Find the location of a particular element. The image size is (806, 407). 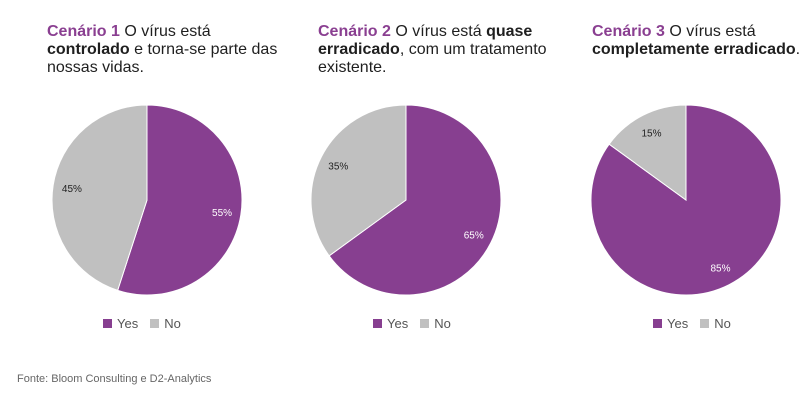

chart-title-strong: completamente erradicado is located at coordinates (694, 49).